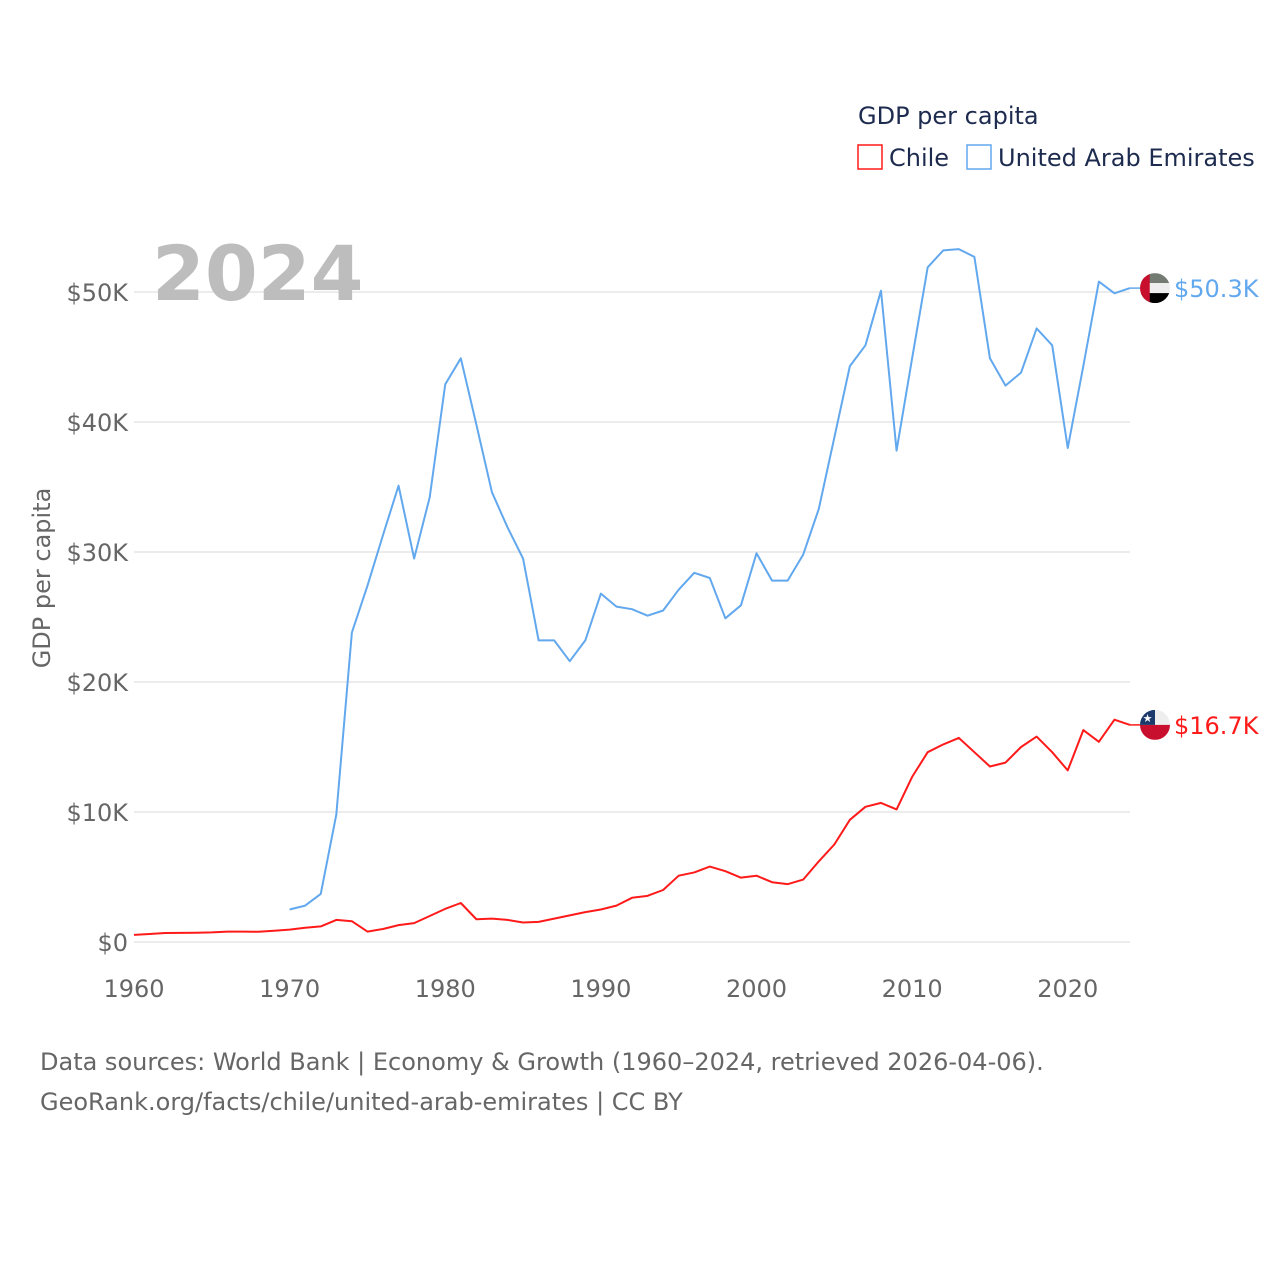  Describe the element at coordinates (1217, 289) in the screenshot. I see `end-value-label: $50.3K` at that location.